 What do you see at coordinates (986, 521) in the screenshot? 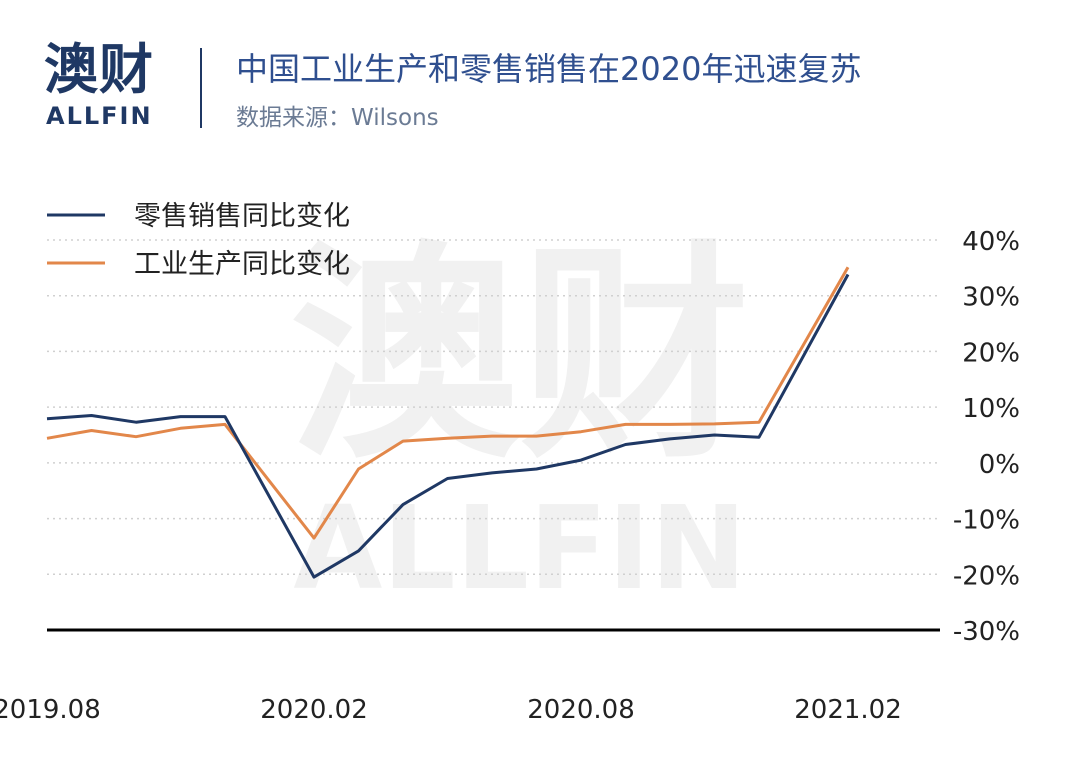
I see `y-tick-label: -10%` at bounding box center [986, 521].